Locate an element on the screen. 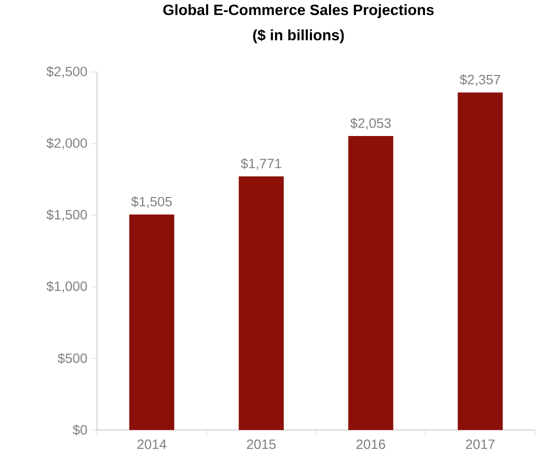 Image resolution: width=547 pixels, height=468 pixels. x-tick-label: 2017 is located at coordinates (480, 445).